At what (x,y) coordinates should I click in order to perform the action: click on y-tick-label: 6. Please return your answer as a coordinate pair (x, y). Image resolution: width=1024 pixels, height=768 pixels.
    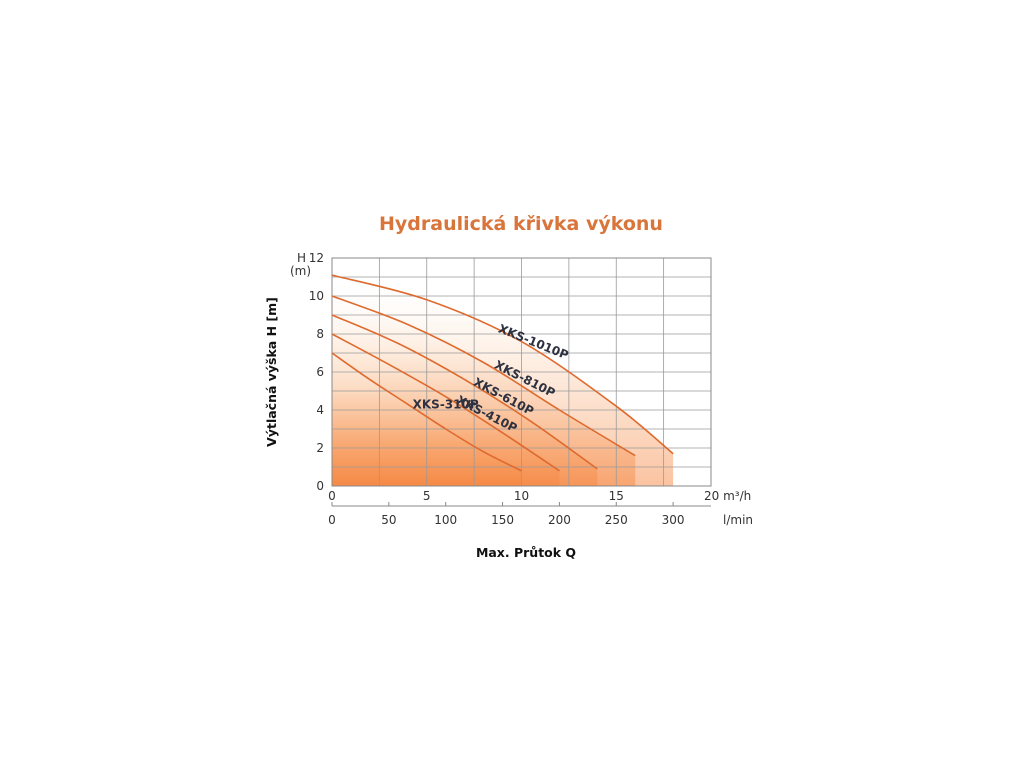
    Looking at the image, I should click on (320, 372).